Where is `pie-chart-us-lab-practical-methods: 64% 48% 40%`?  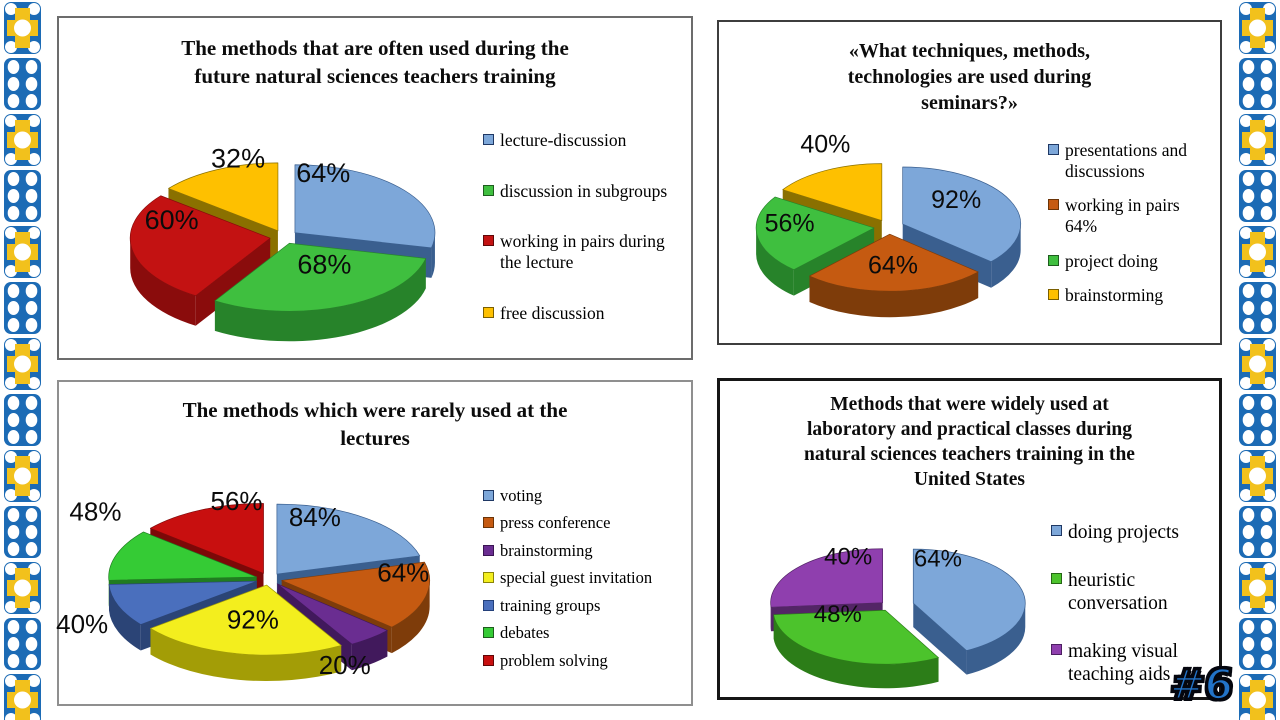
pie-chart-us-lab-practical-methods: 64% 48% 40% is located at coordinates (898, 616).